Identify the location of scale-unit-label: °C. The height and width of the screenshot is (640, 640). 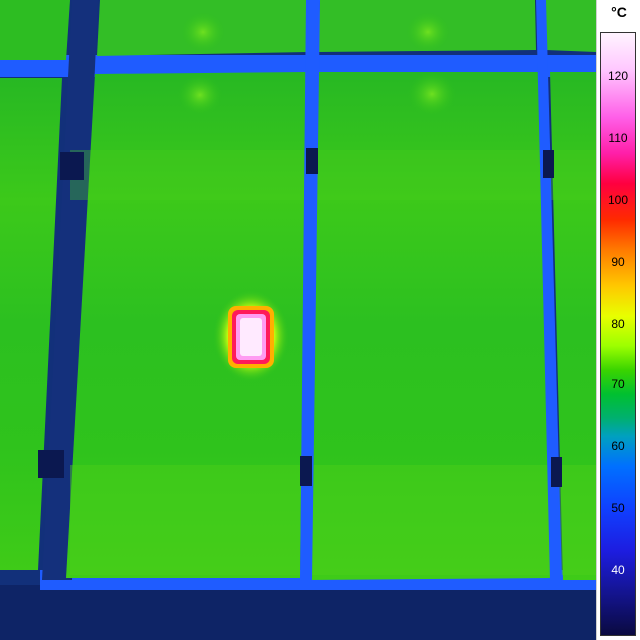
(619, 12).